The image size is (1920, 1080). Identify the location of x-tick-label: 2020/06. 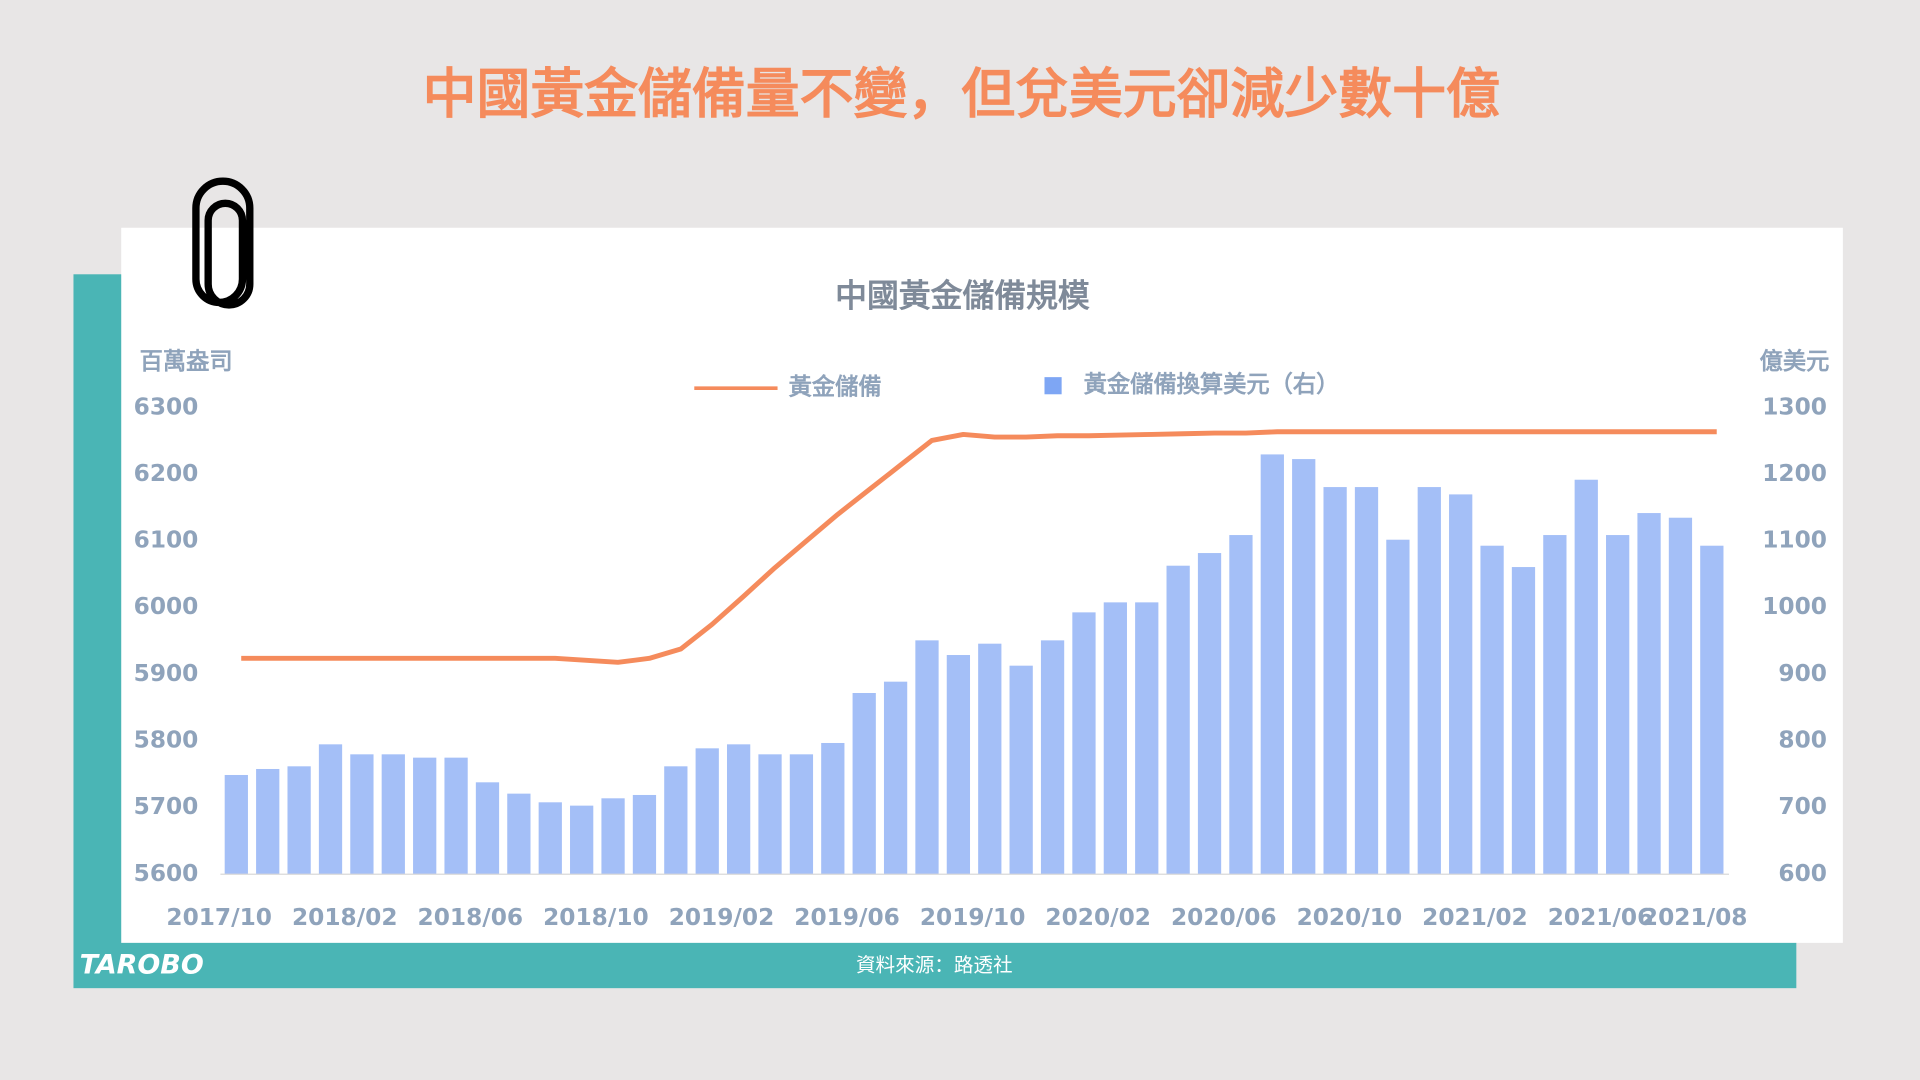
(1224, 917).